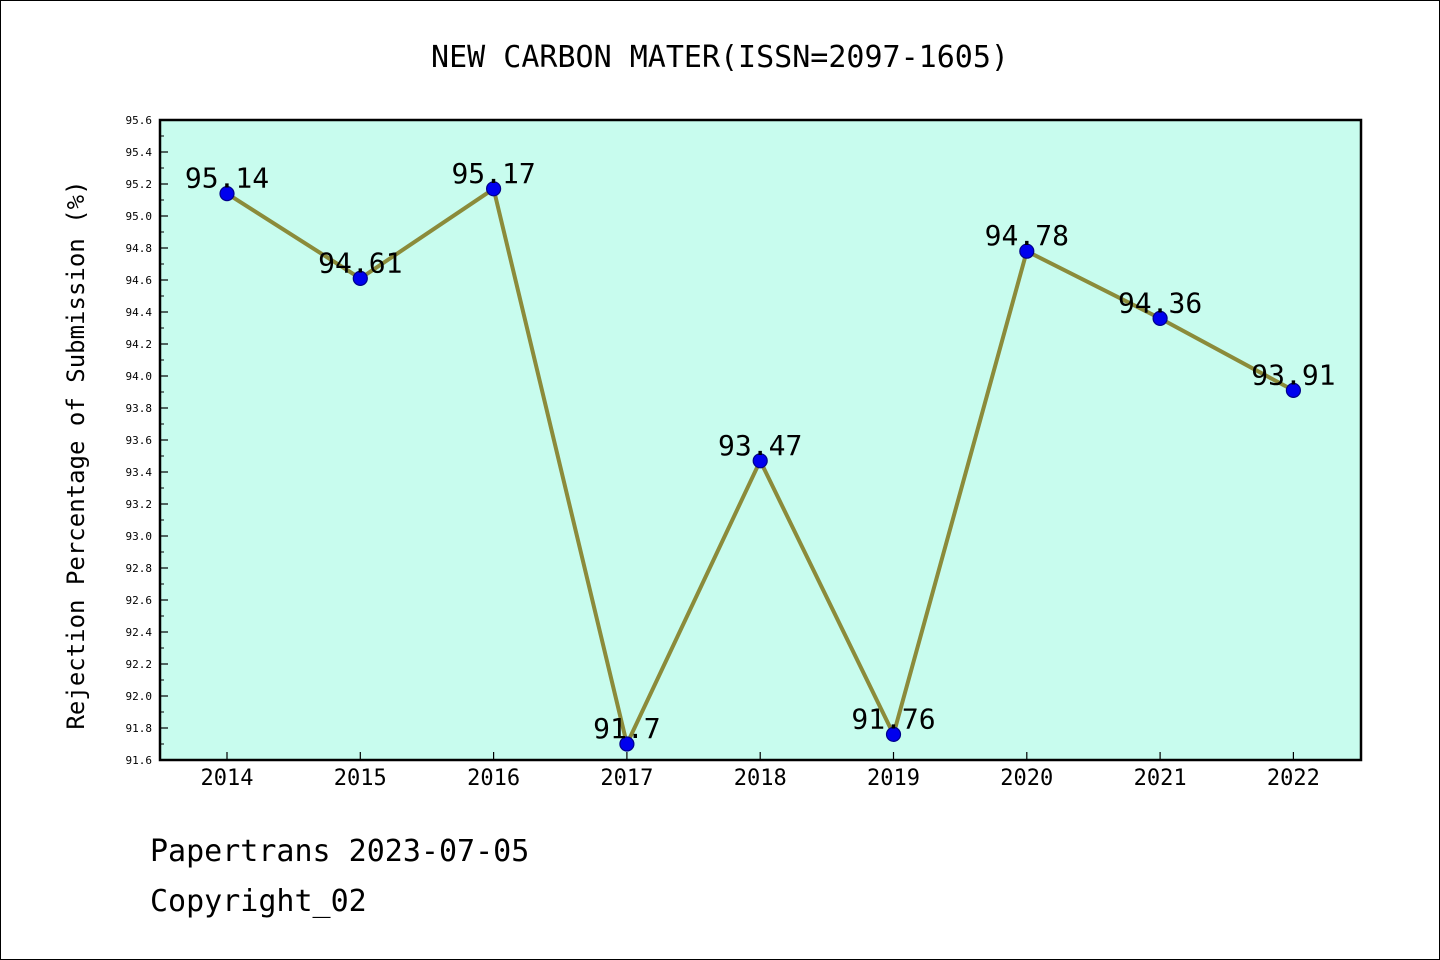 This screenshot has width=1440, height=960. What do you see at coordinates (893, 778) in the screenshot?
I see `x-tick-label: 2019` at bounding box center [893, 778].